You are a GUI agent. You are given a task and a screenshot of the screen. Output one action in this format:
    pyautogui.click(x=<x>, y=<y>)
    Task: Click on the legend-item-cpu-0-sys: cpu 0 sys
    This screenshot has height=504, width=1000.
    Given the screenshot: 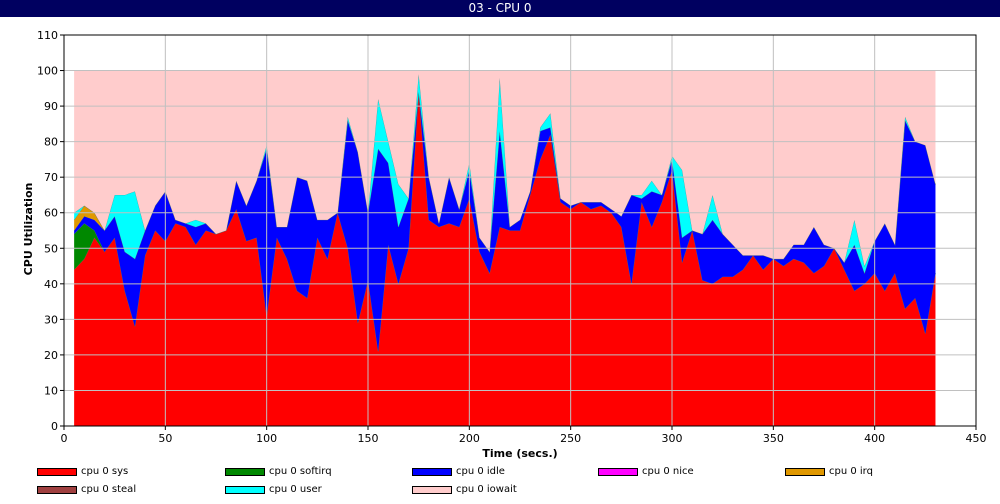 What is the action you would take?
    pyautogui.click(x=127, y=472)
    